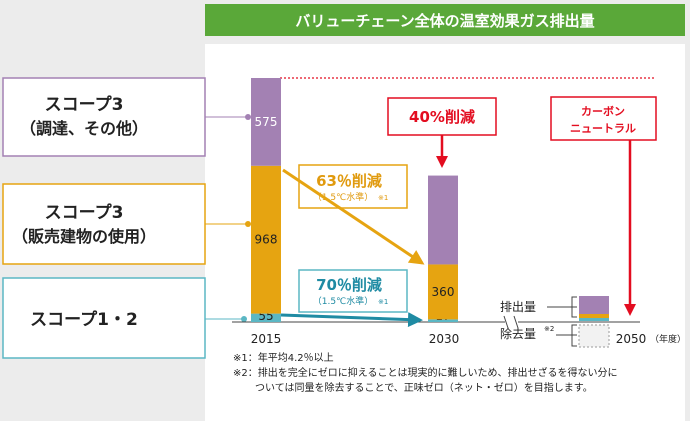 The width and height of the screenshot is (690, 421). What do you see at coordinates (603, 128) in the screenshot?
I see `carbon-neutral-line2: ニュートラル` at bounding box center [603, 128].